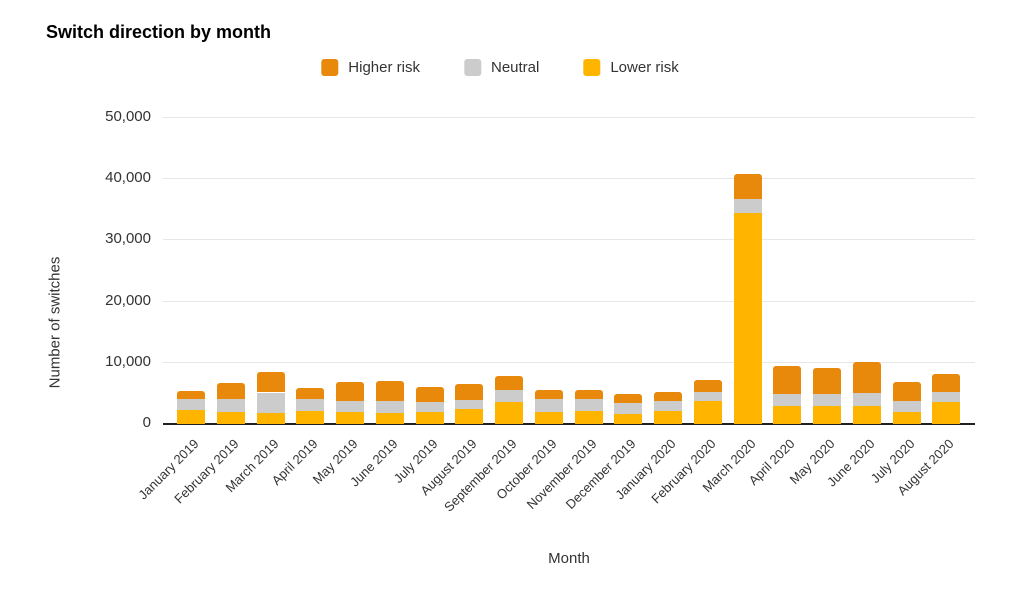  I want to click on y-axis-tick-label: 50,000, so click(128, 116).